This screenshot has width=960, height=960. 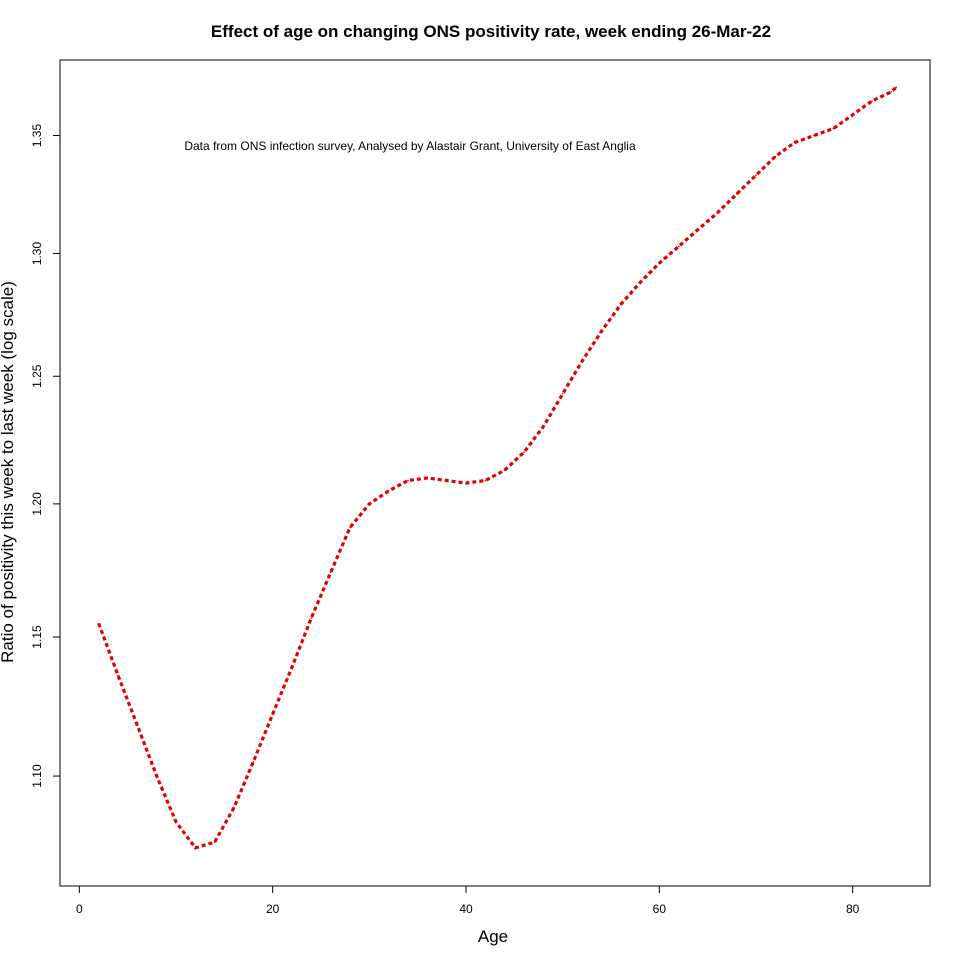 What do you see at coordinates (37, 376) in the screenshot?
I see `y-tick-label: 1.25` at bounding box center [37, 376].